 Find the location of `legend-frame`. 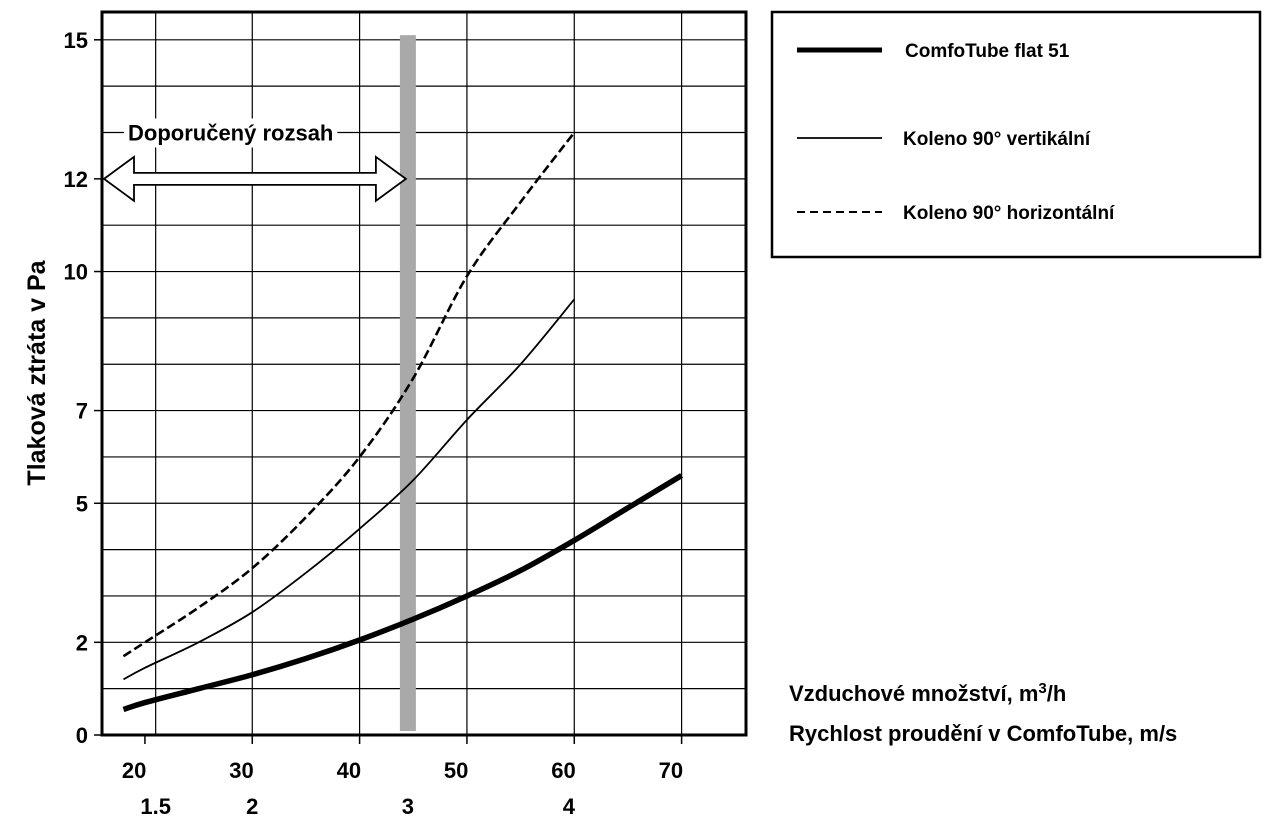

legend-frame is located at coordinates (1016, 134).